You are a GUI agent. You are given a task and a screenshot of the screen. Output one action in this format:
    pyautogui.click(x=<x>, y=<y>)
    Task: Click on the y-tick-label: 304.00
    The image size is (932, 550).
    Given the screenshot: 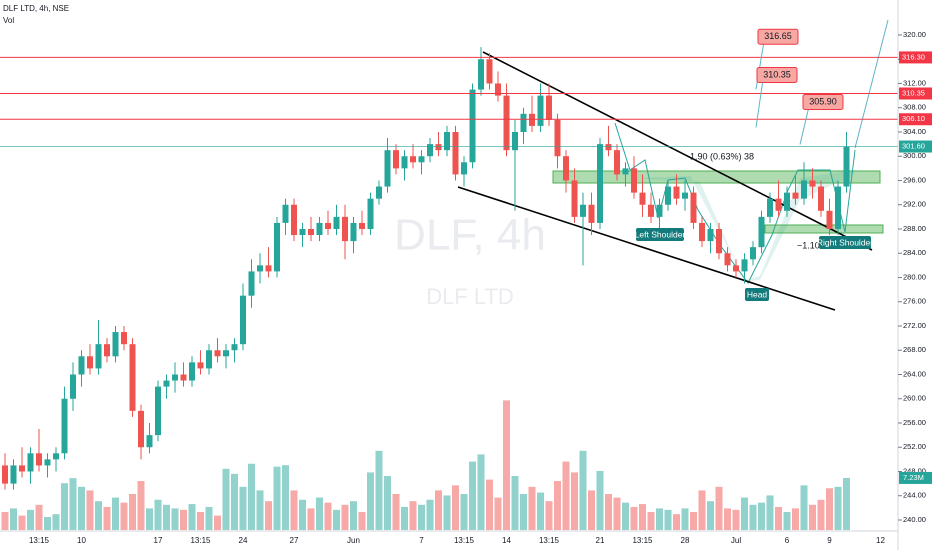 What is the action you would take?
    pyautogui.click(x=914, y=131)
    